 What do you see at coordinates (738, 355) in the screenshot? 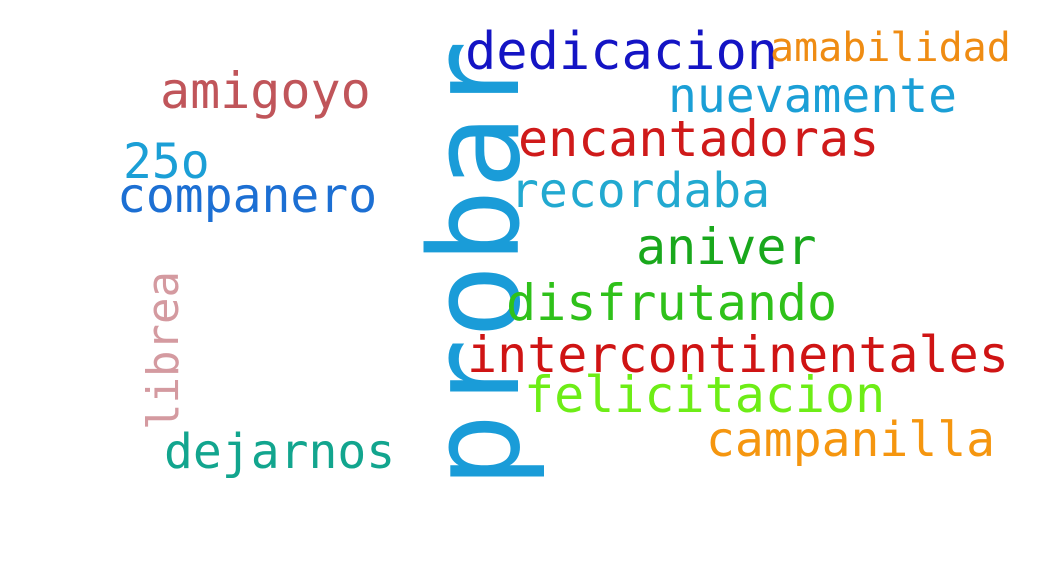
I see `word-intercontinentales: intercontinentales` at bounding box center [738, 355].